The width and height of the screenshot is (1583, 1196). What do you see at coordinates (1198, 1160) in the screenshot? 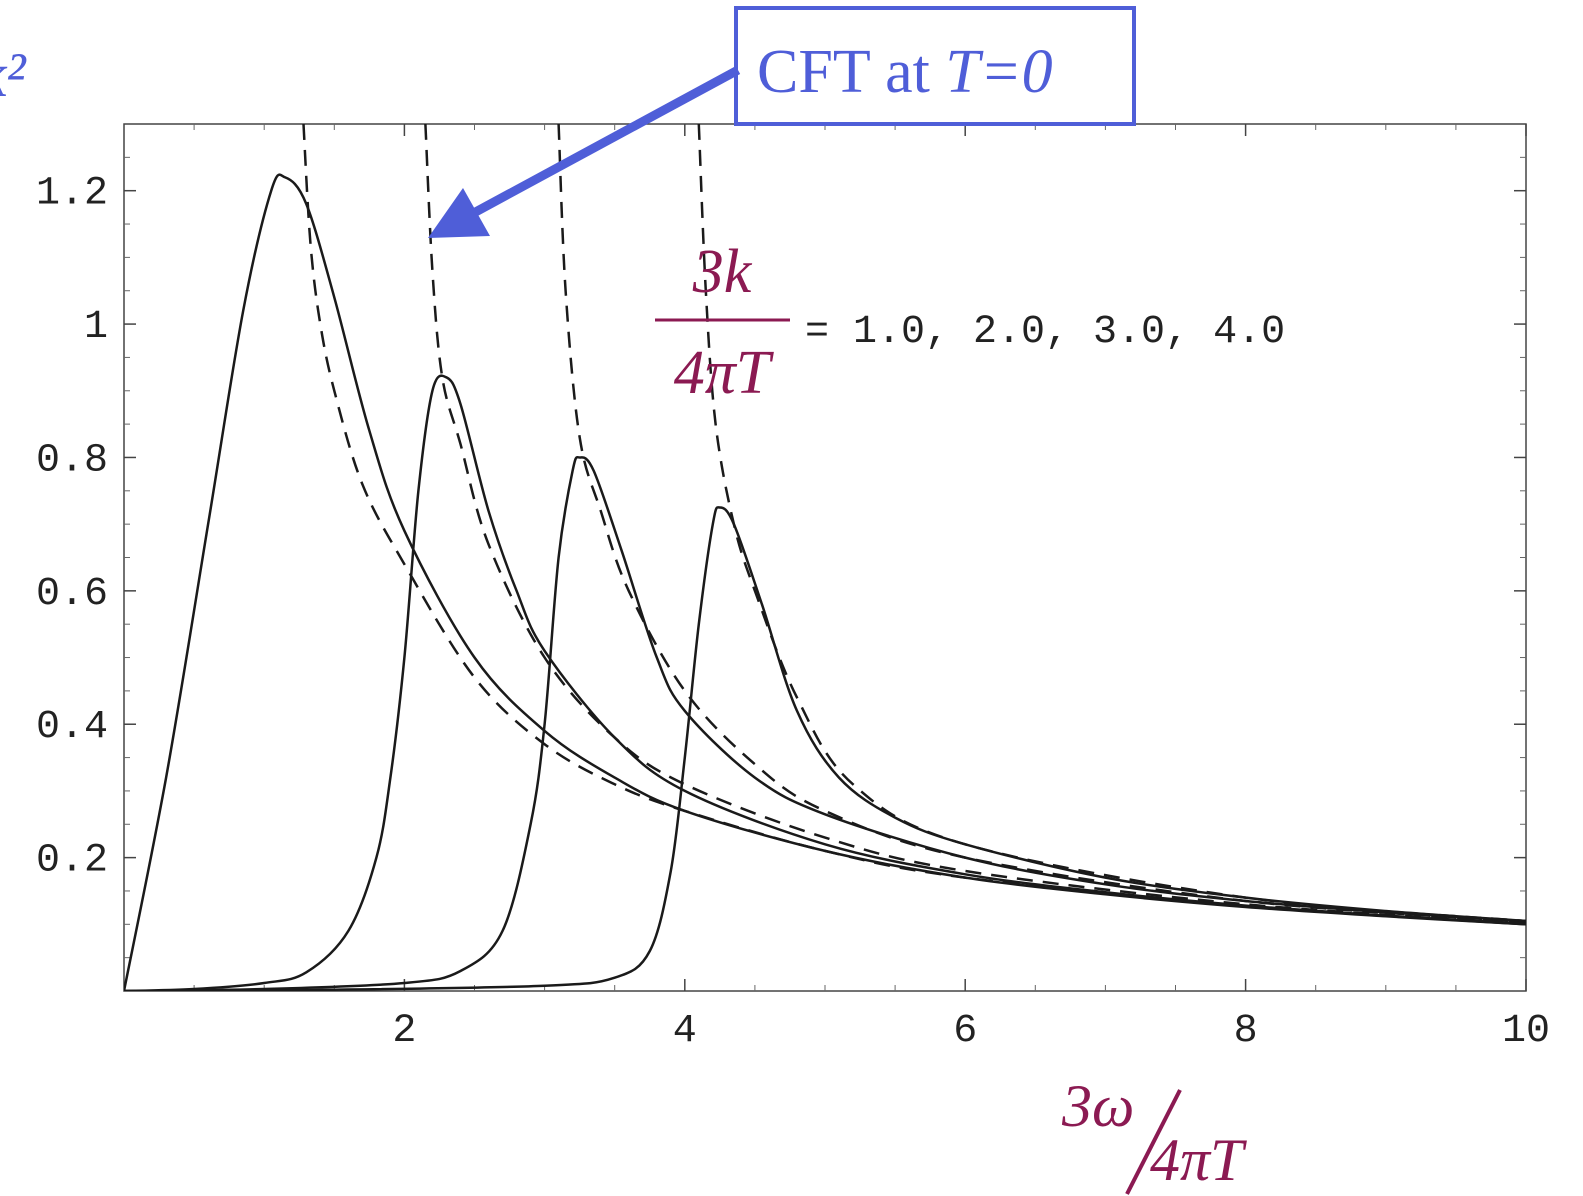
I see `x-axis-label-denominator: 4πT` at bounding box center [1198, 1160].